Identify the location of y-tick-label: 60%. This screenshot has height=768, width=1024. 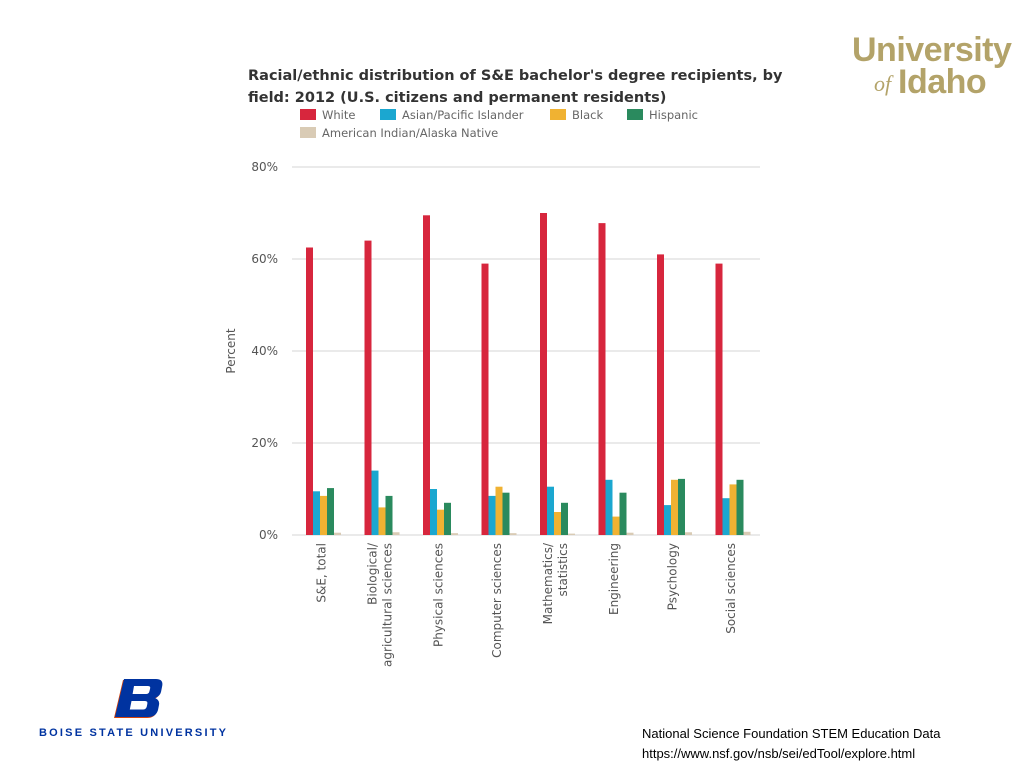
(264, 259).